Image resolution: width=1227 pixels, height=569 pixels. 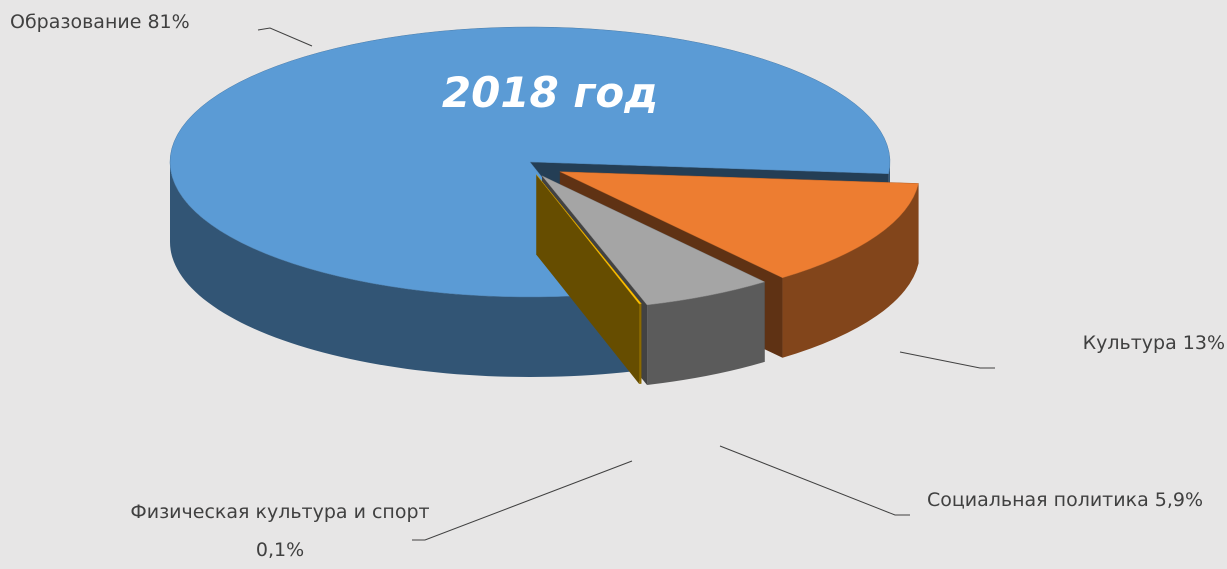 What do you see at coordinates (280, 531) in the screenshot?
I see `data-label: Физическая культура и спорт 0,1%` at bounding box center [280, 531].